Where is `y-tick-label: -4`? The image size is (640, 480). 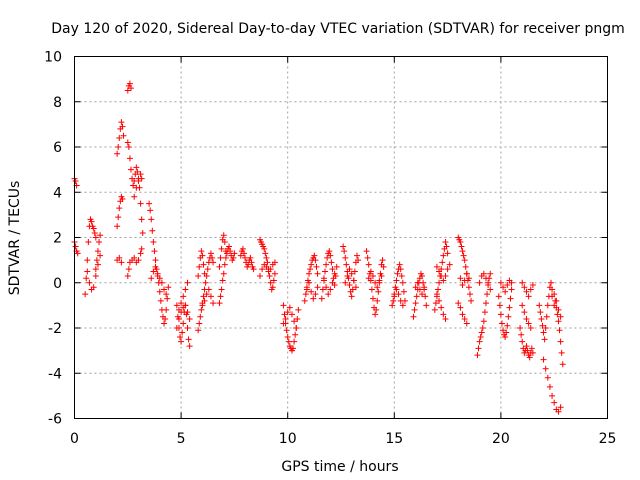 y-tick-label: -4 is located at coordinates (55, 374).